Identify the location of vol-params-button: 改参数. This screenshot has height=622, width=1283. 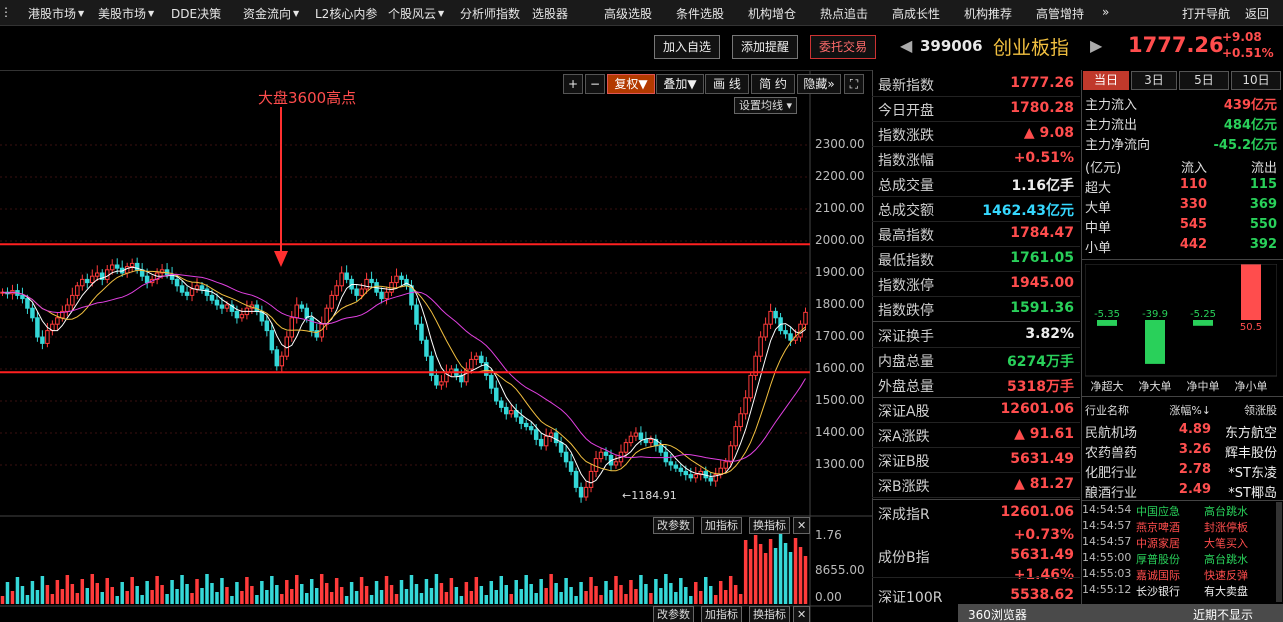
(673, 525).